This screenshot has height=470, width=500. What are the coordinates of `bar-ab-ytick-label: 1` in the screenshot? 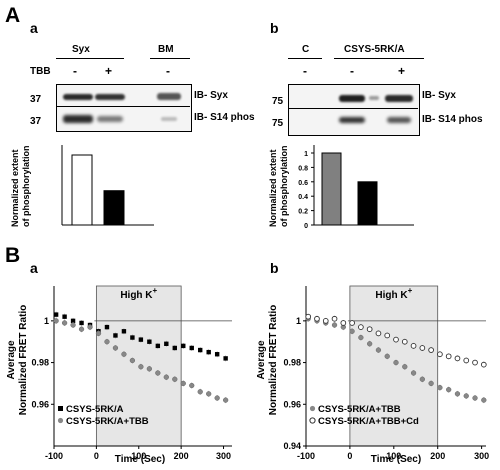 It's located at (306, 154).